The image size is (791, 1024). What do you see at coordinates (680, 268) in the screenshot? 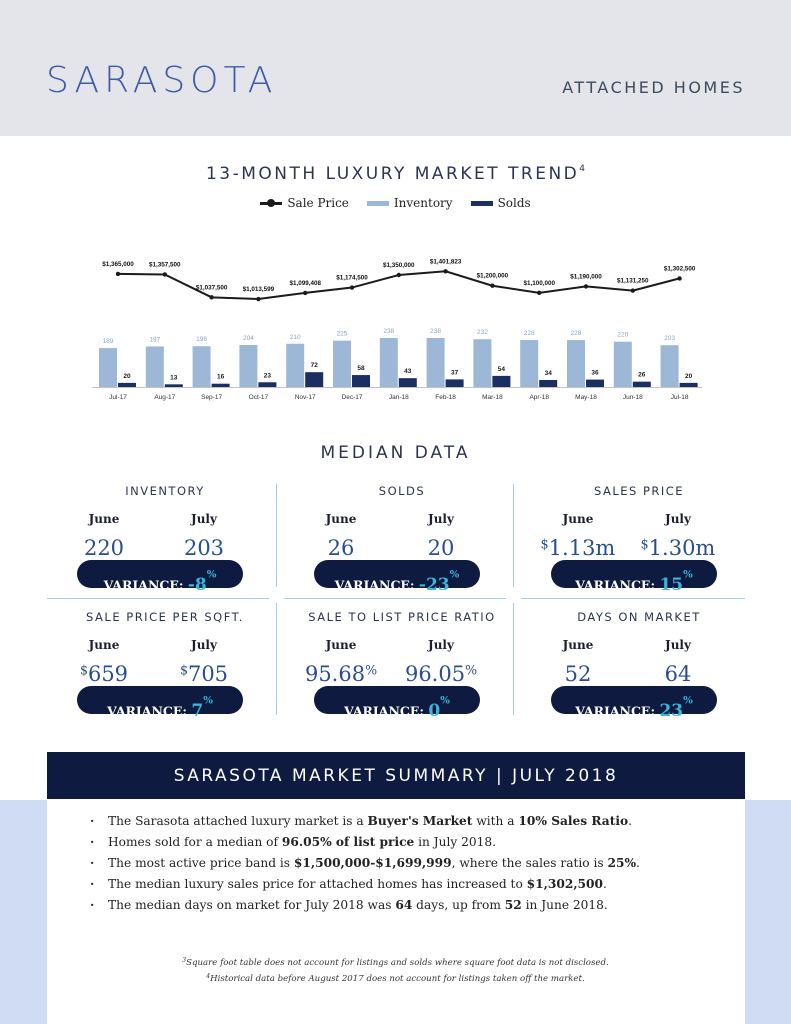
I see `sale-price-label: $1,302,500` at bounding box center [680, 268].